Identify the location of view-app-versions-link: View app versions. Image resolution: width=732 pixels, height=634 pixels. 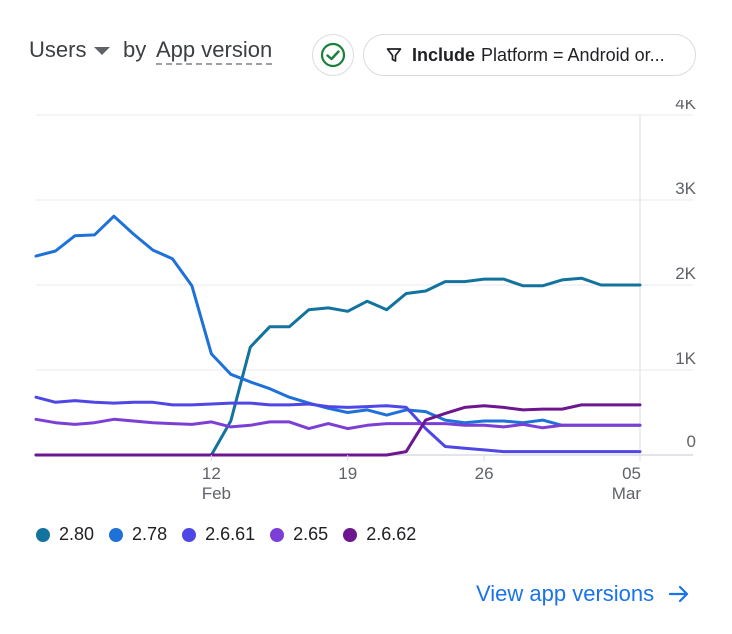
(583, 594).